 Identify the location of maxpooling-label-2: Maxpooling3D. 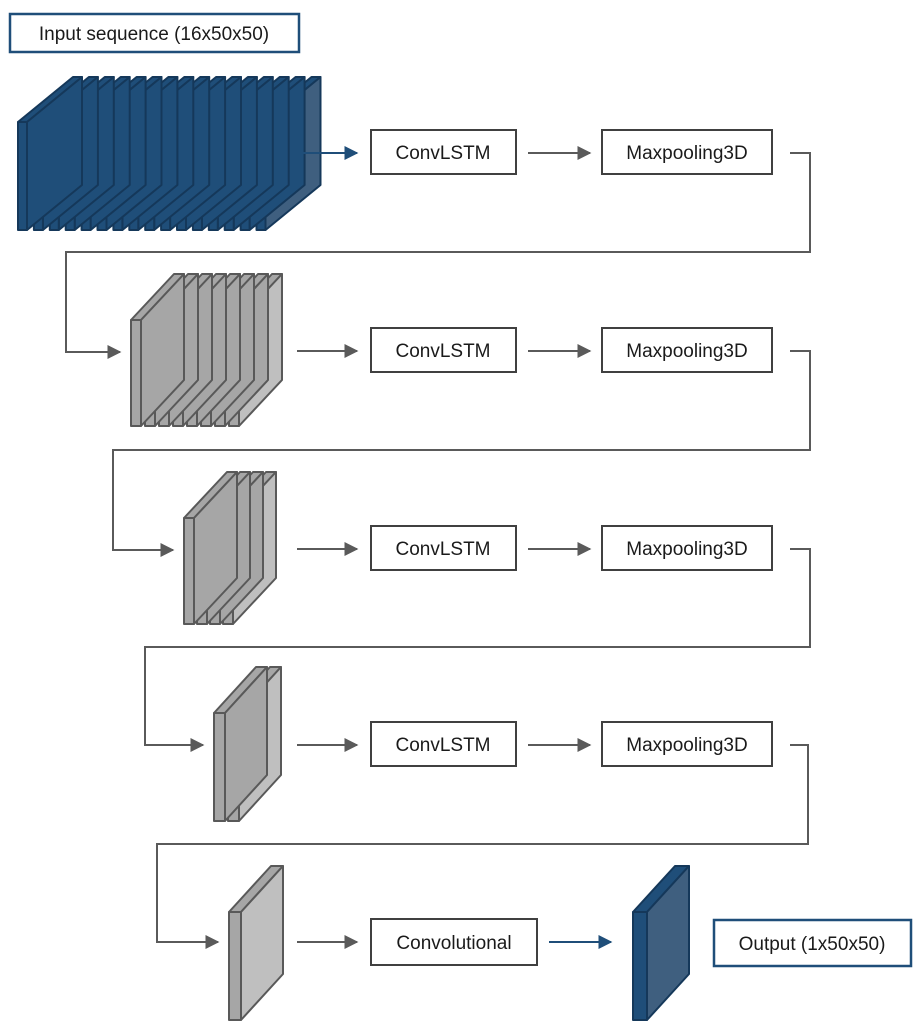
(686, 351).